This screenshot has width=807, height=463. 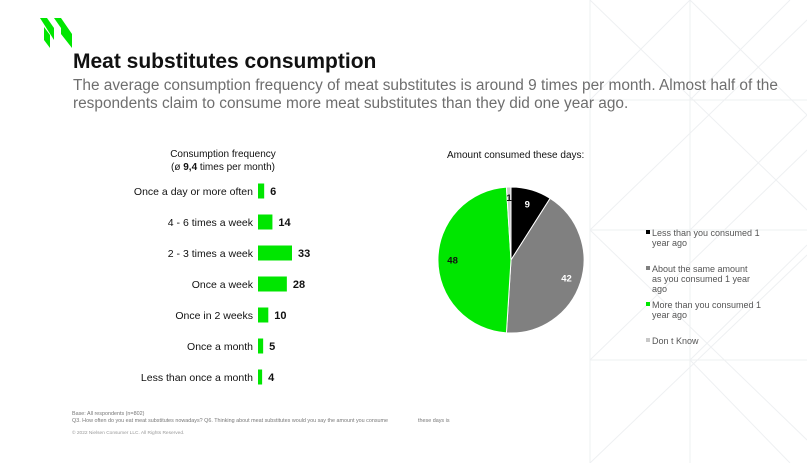 I want to click on bar-value-label: 4, so click(x=271, y=378).